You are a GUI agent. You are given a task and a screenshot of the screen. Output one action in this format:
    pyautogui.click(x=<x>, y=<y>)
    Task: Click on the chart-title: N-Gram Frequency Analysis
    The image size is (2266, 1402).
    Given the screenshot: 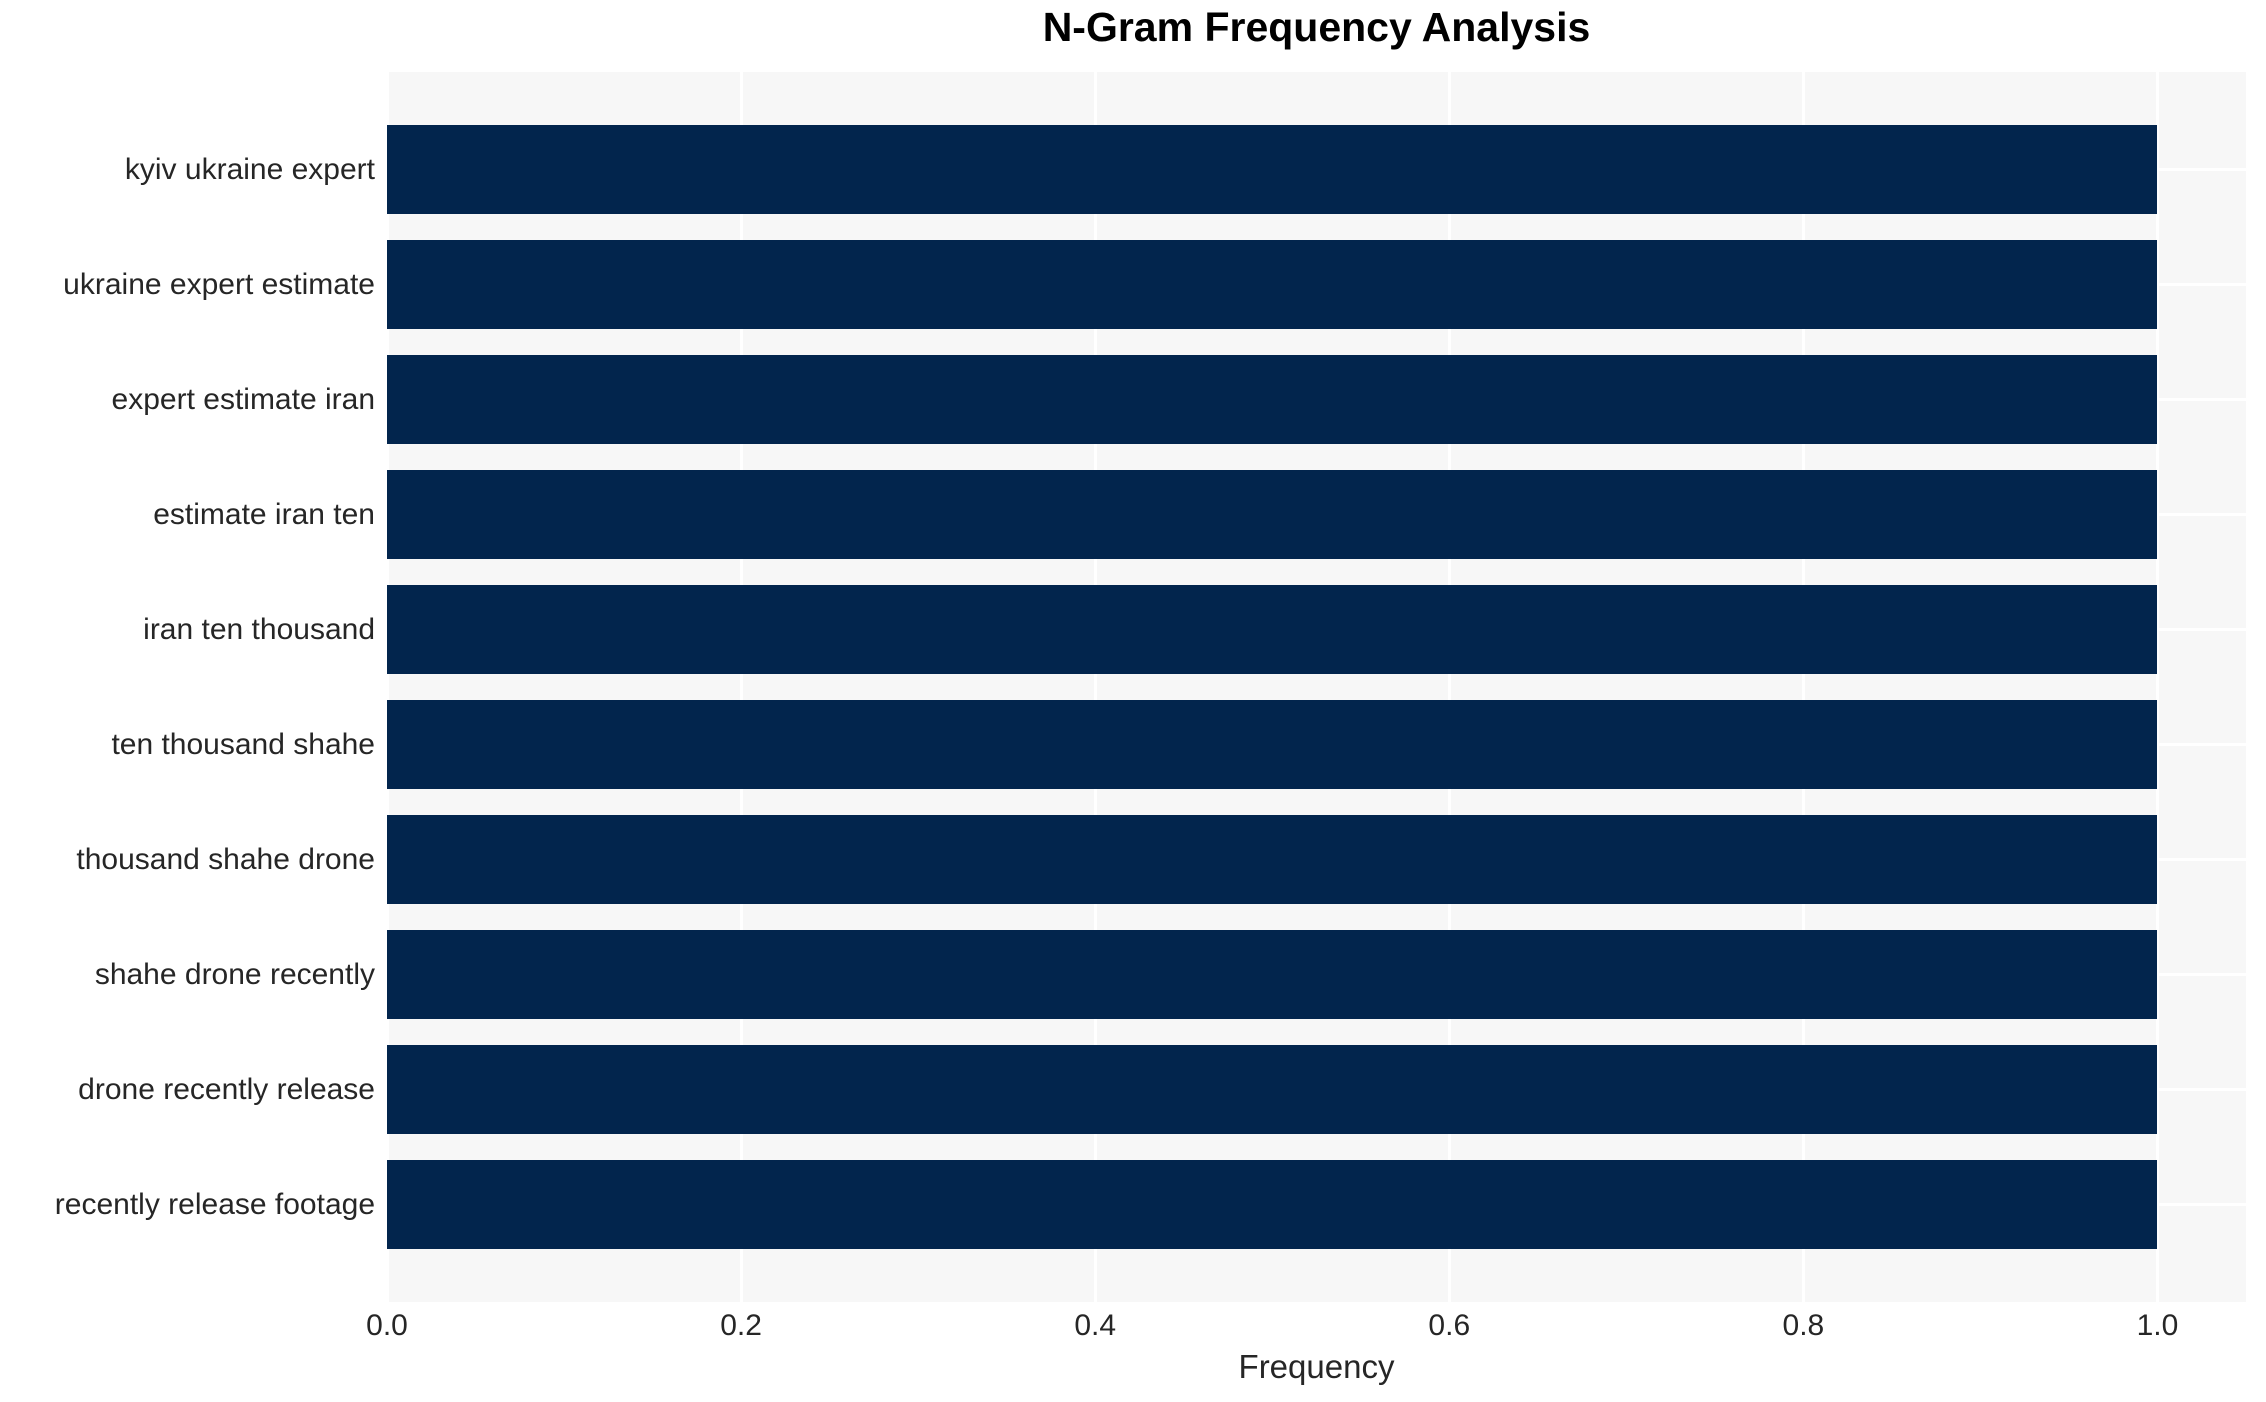 What is the action you would take?
    pyautogui.click(x=1316, y=27)
    